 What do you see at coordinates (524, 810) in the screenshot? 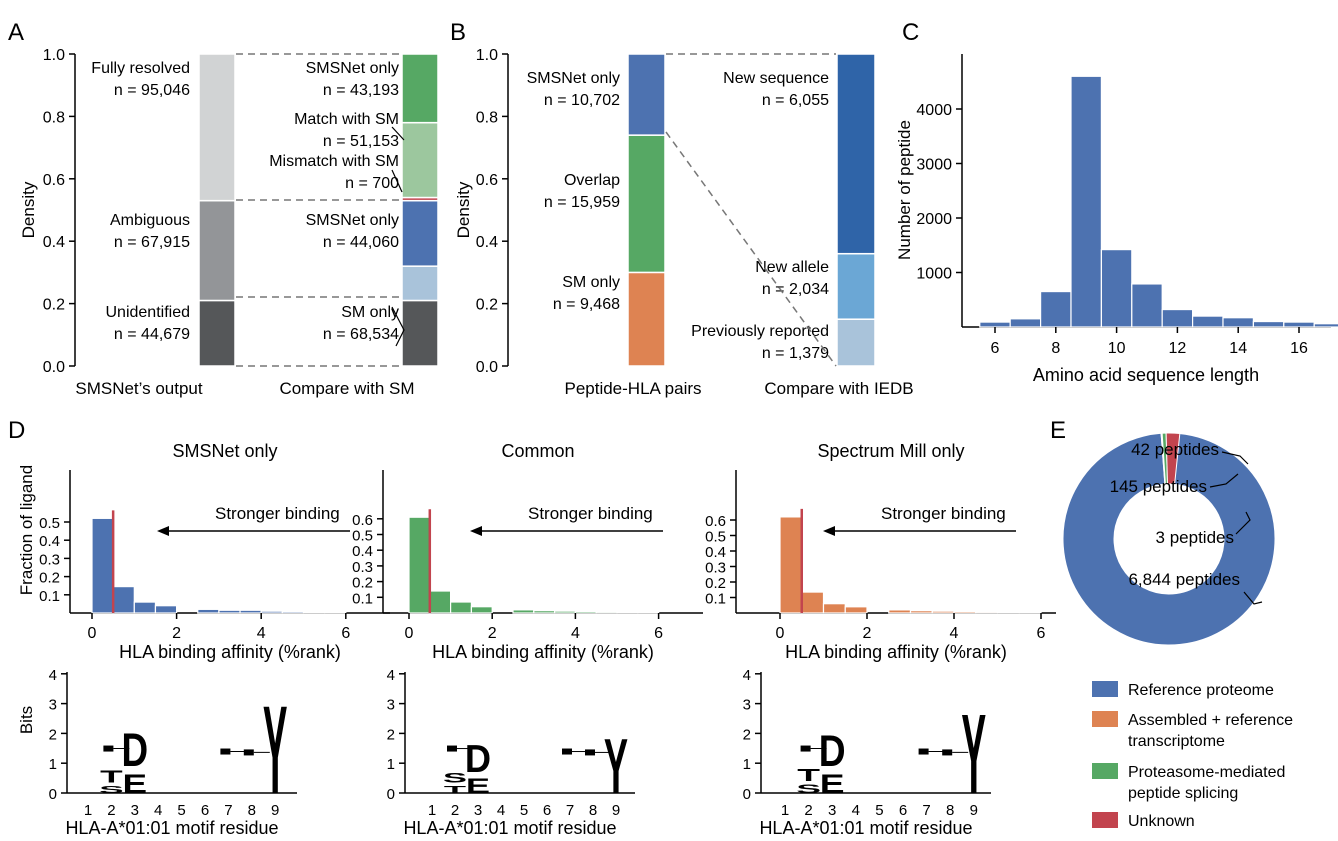
I see `x-tick-label: 5` at bounding box center [524, 810].